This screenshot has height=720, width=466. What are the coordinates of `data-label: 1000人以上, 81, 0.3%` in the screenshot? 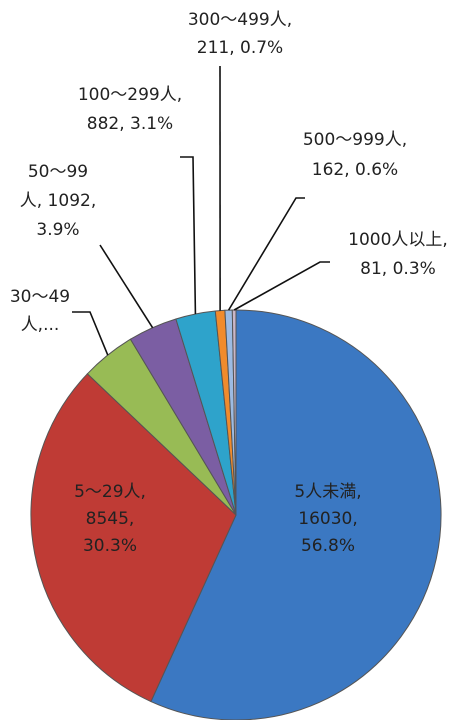 It's located at (398, 254).